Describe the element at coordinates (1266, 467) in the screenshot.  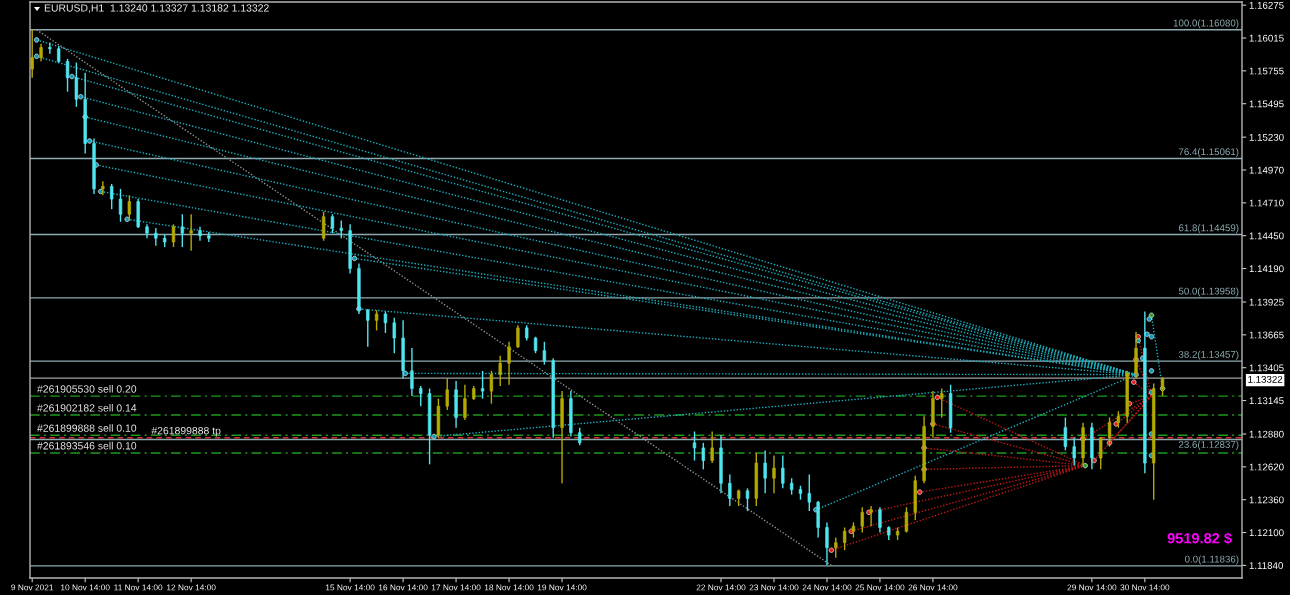
I see `y-tick-label: 1.12620` at that location.